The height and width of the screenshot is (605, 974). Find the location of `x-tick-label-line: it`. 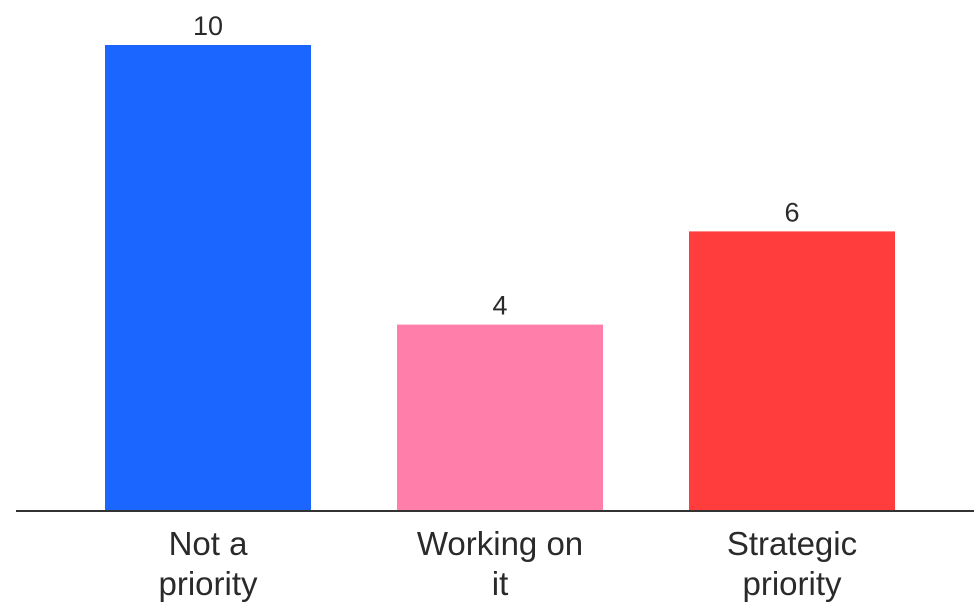

x-tick-label-line: it is located at coordinates (500, 583).